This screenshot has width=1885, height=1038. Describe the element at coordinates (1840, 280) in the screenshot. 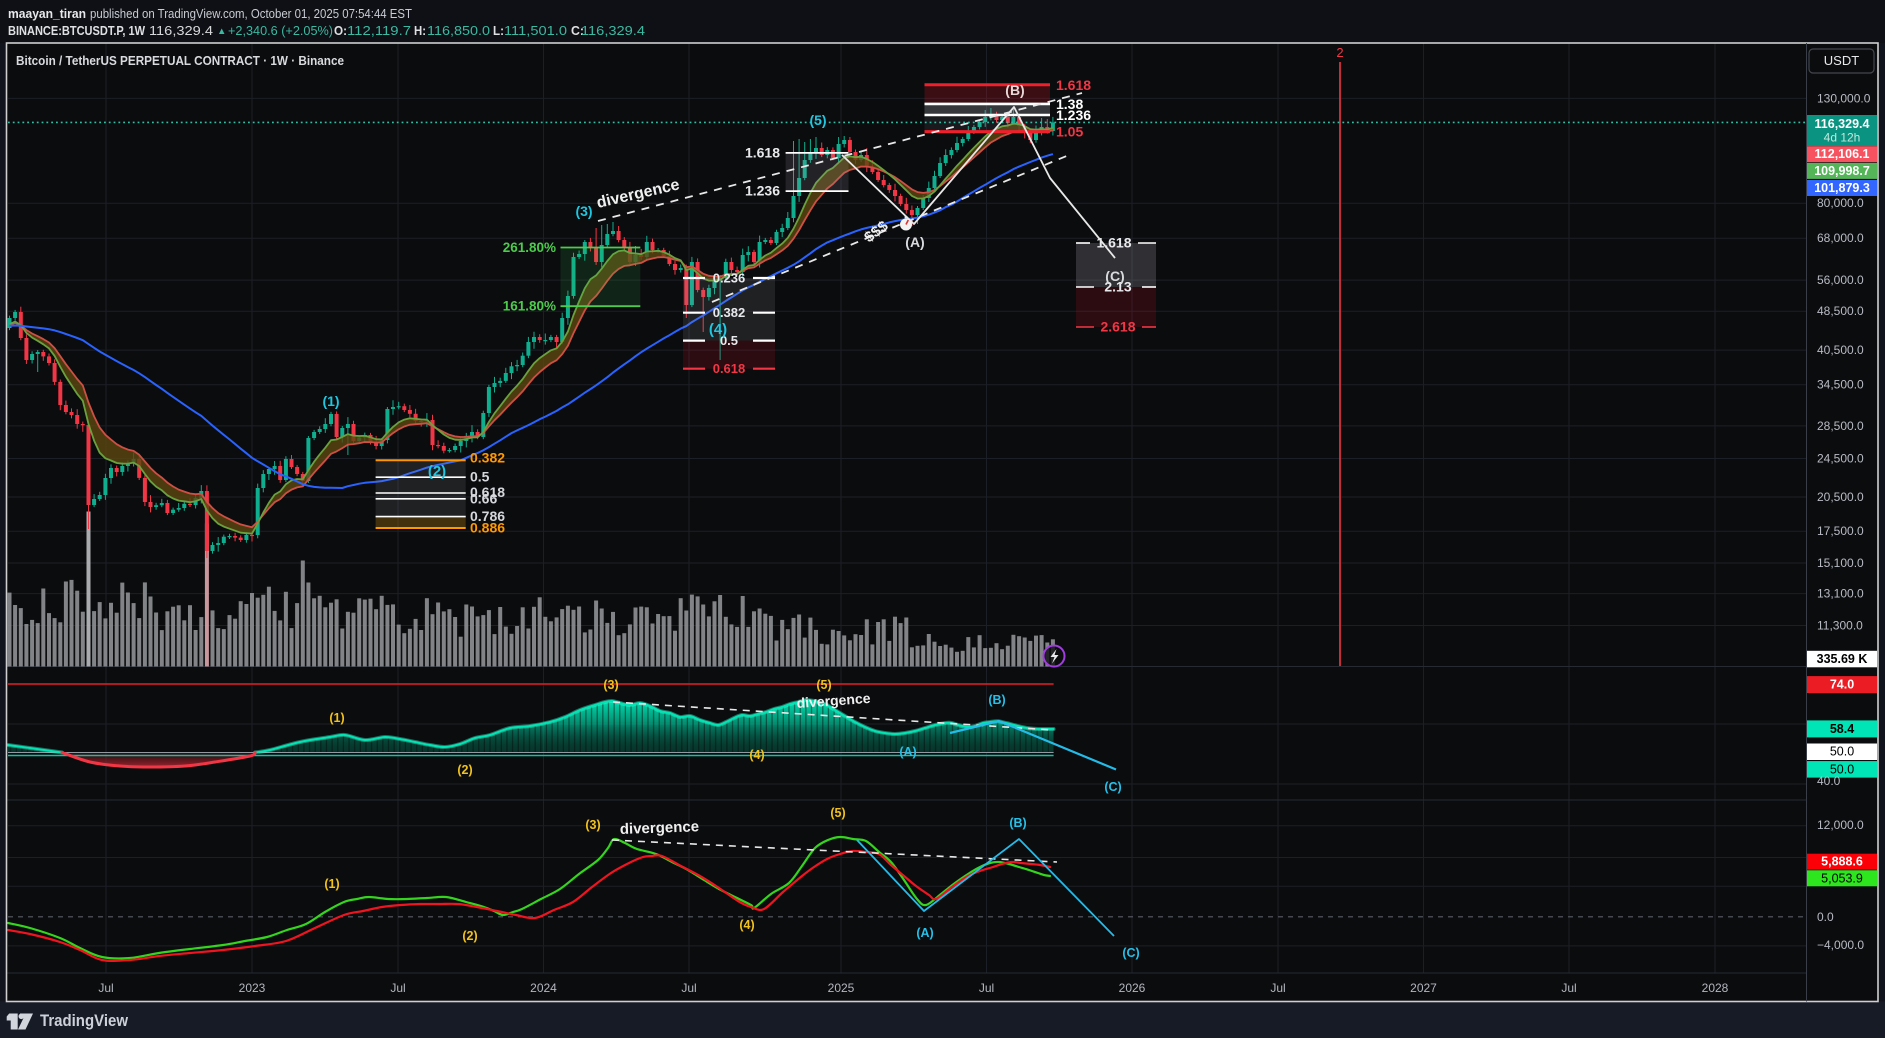

I see `svg-text: 56,000.0` at that location.